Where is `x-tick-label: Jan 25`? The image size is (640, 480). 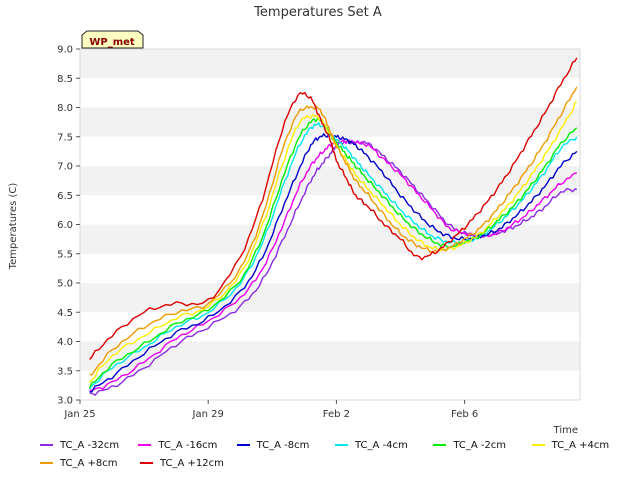 x-tick-label: Jan 25 is located at coordinates (79, 414).